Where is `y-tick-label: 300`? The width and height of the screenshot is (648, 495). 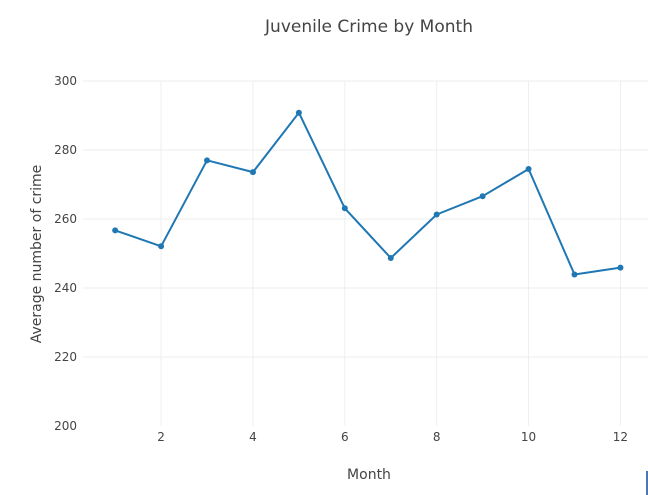
y-tick-label: 300 is located at coordinates (65, 81).